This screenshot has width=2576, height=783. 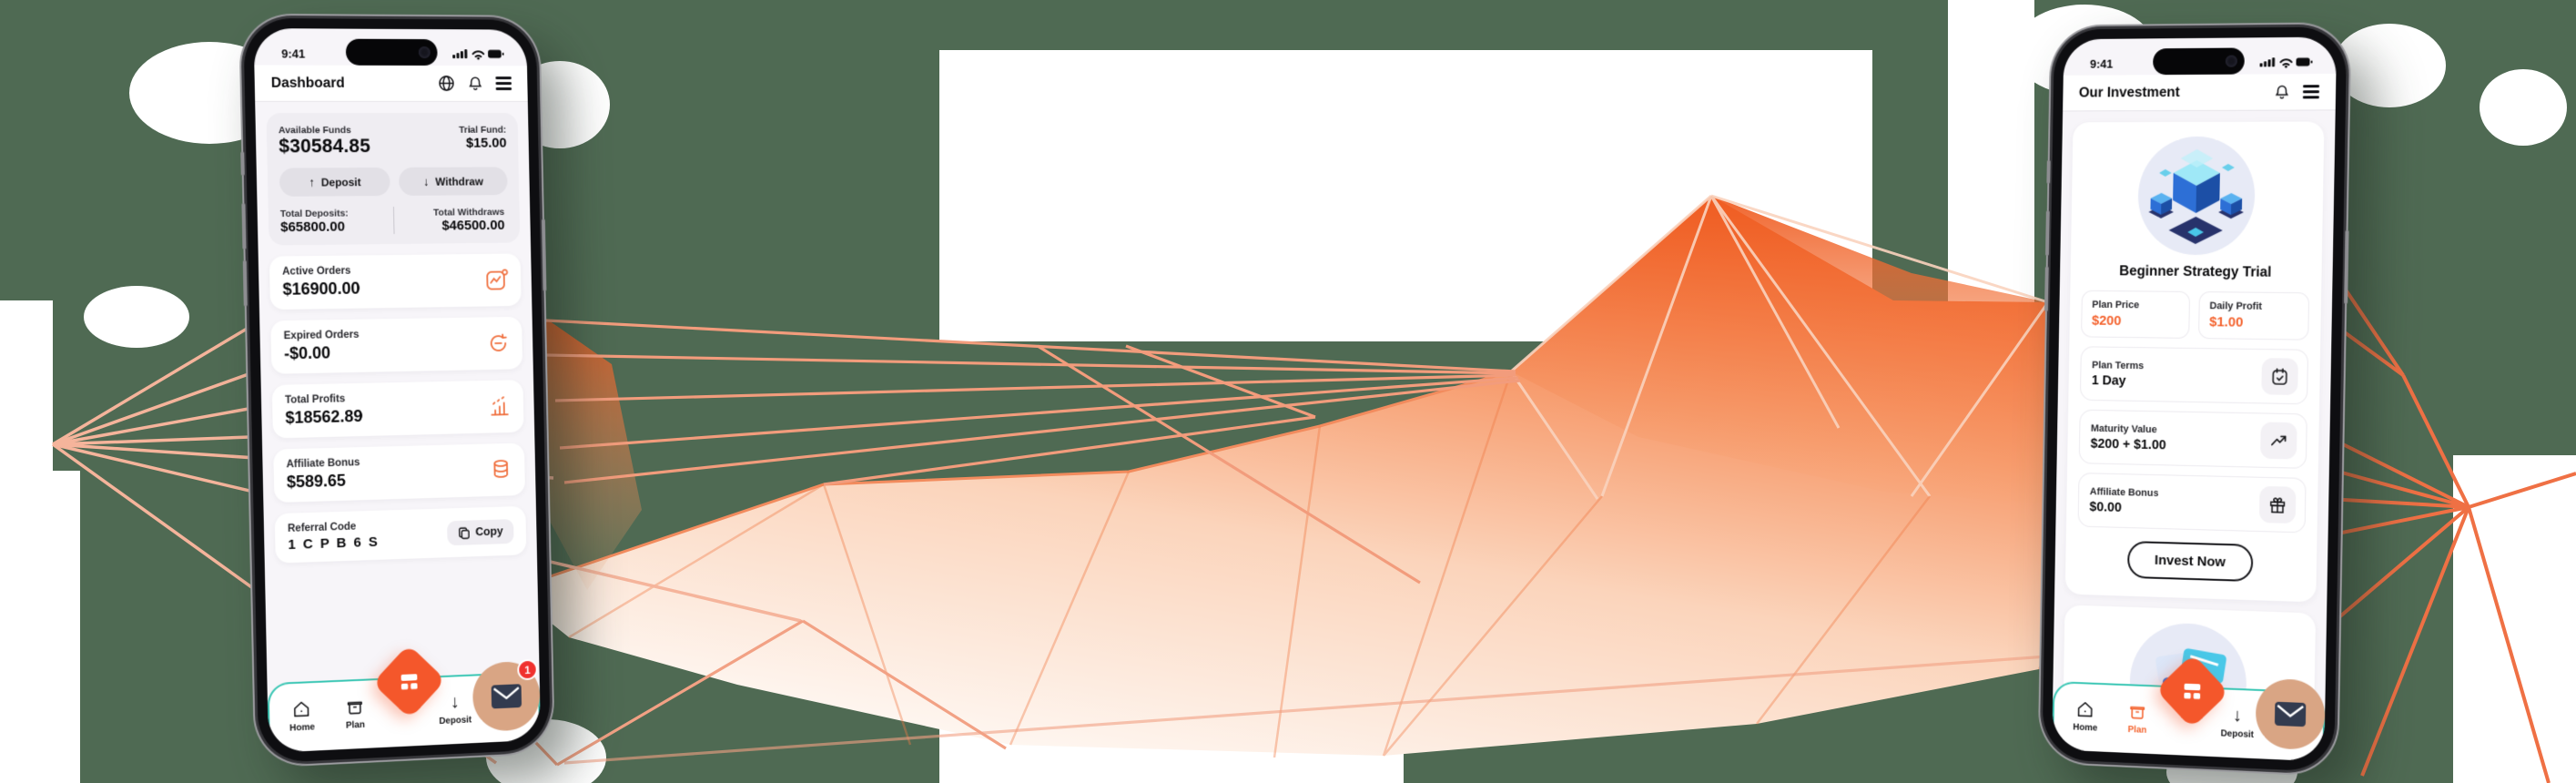 What do you see at coordinates (396, 345) in the screenshot?
I see `expired-orders-card: Expired Orders -$0.00` at bounding box center [396, 345].